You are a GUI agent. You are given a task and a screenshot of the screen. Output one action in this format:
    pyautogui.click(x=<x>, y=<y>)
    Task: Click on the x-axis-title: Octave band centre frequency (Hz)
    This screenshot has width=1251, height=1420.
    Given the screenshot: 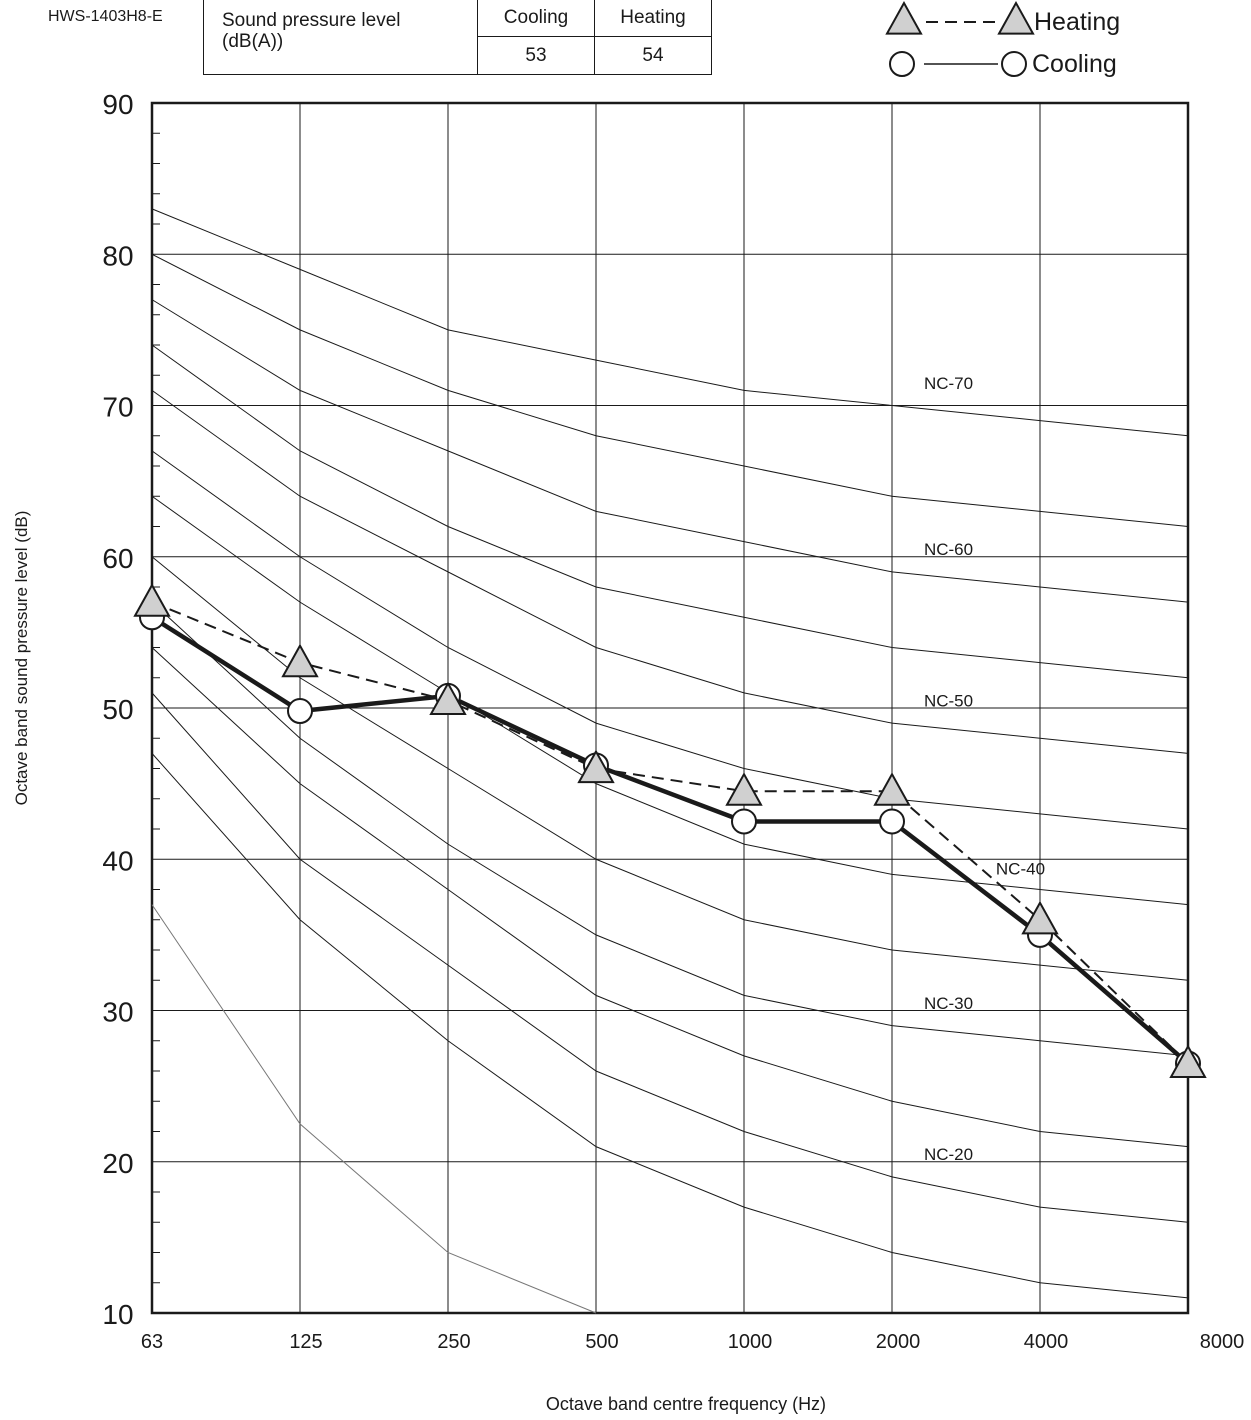 What is the action you would take?
    pyautogui.click(x=686, y=1404)
    